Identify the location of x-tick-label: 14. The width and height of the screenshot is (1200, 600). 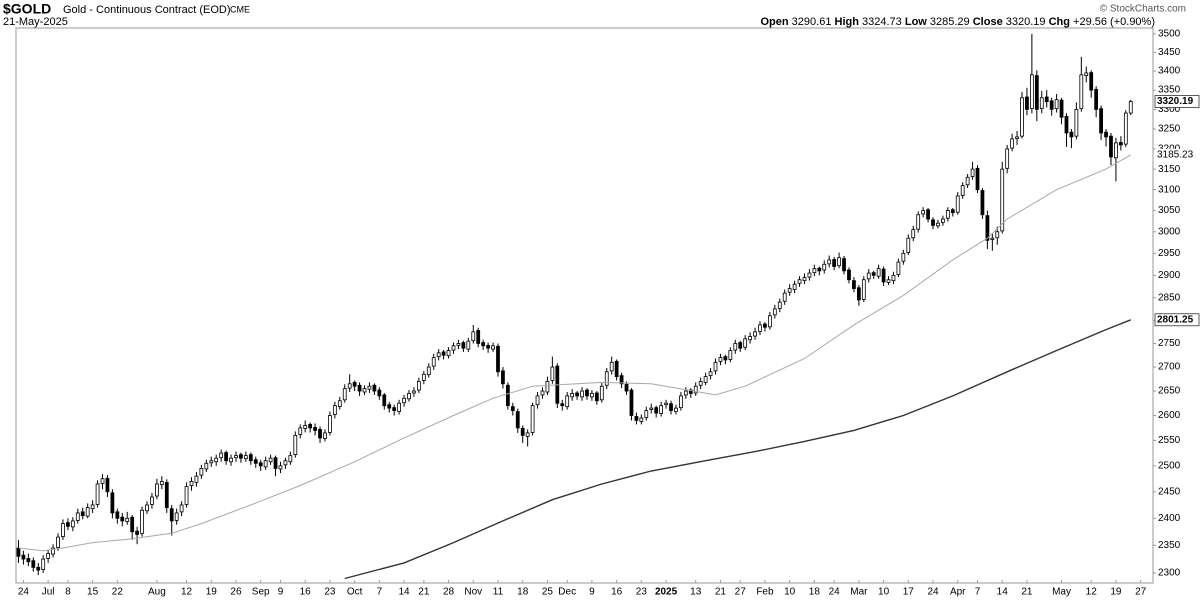
(405, 592).